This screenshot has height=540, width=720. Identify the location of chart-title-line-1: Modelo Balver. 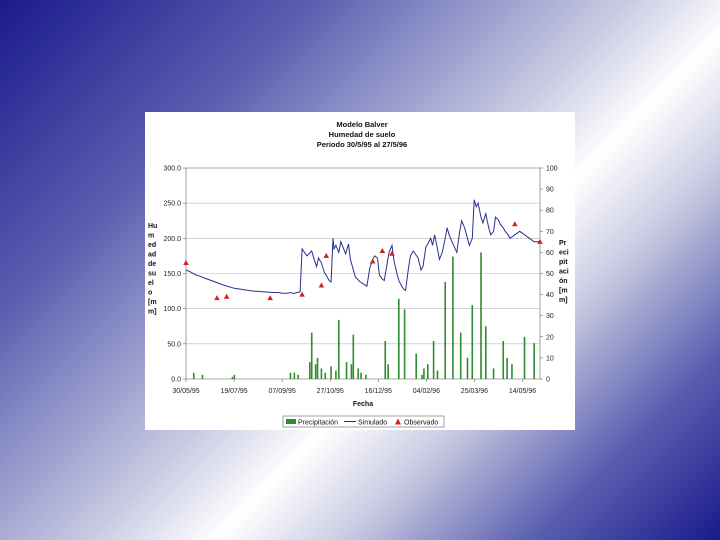
(361, 124).